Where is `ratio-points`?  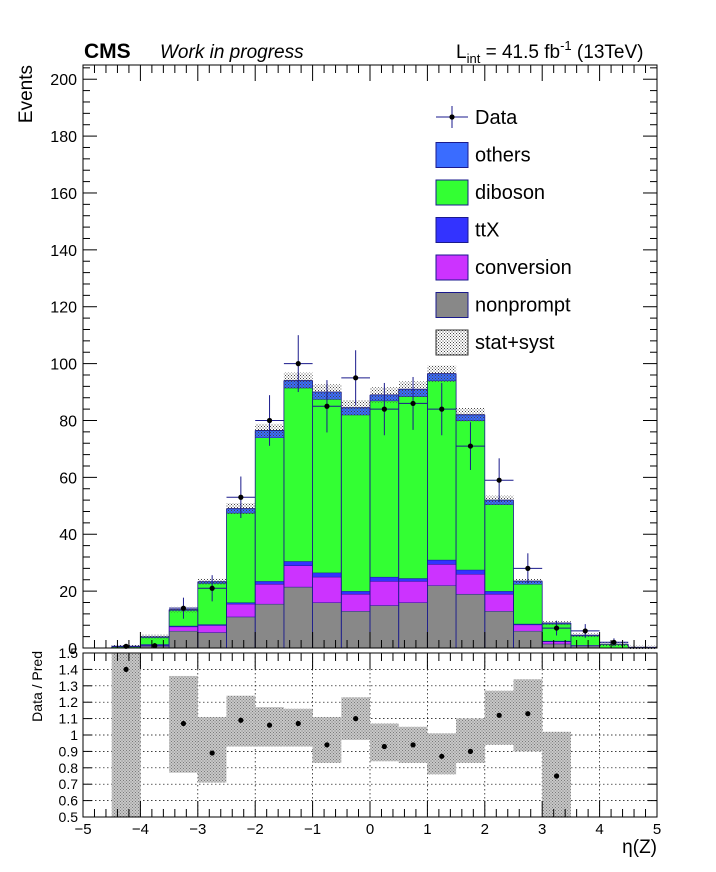
ratio-points is located at coordinates (341, 722).